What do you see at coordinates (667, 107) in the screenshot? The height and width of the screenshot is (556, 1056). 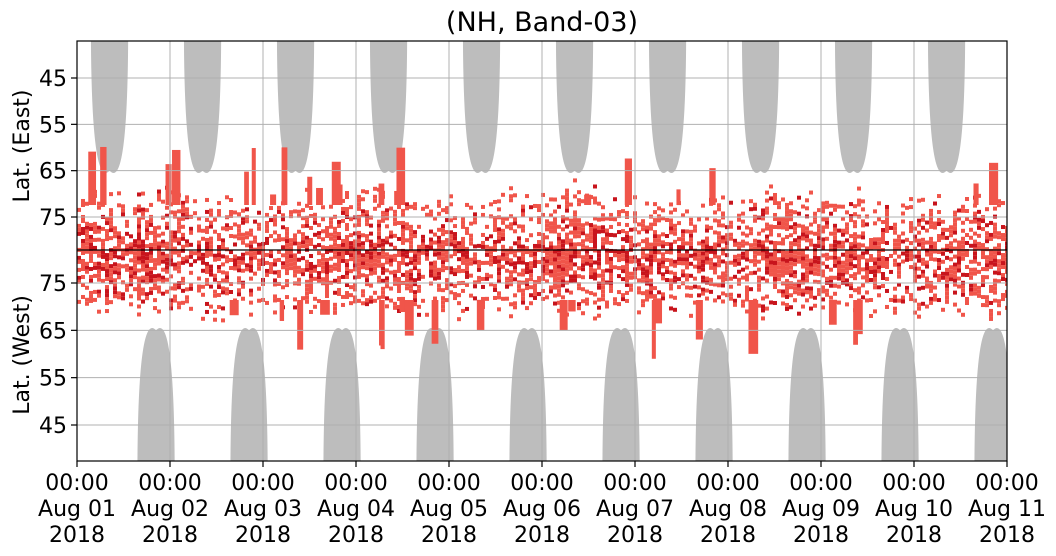 I see `night-lobe-east` at bounding box center [667, 107].